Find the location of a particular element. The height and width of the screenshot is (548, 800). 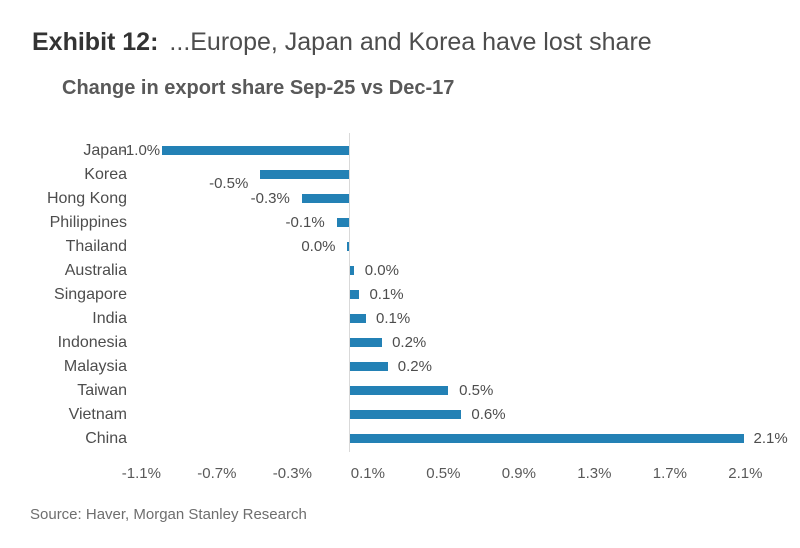

data-label: -1.0% is located at coordinates (140, 150).